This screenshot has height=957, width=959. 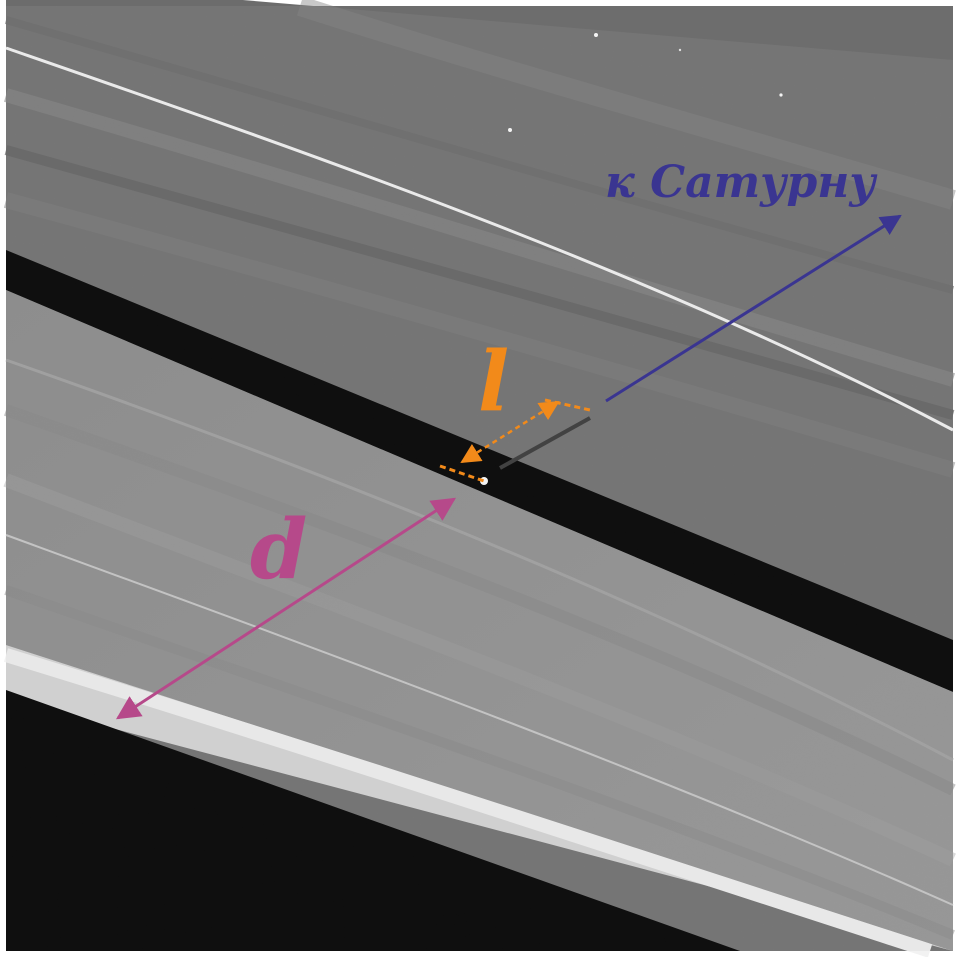 I want to click on saturn-direction-label: к Сатурну, so click(x=741, y=182).